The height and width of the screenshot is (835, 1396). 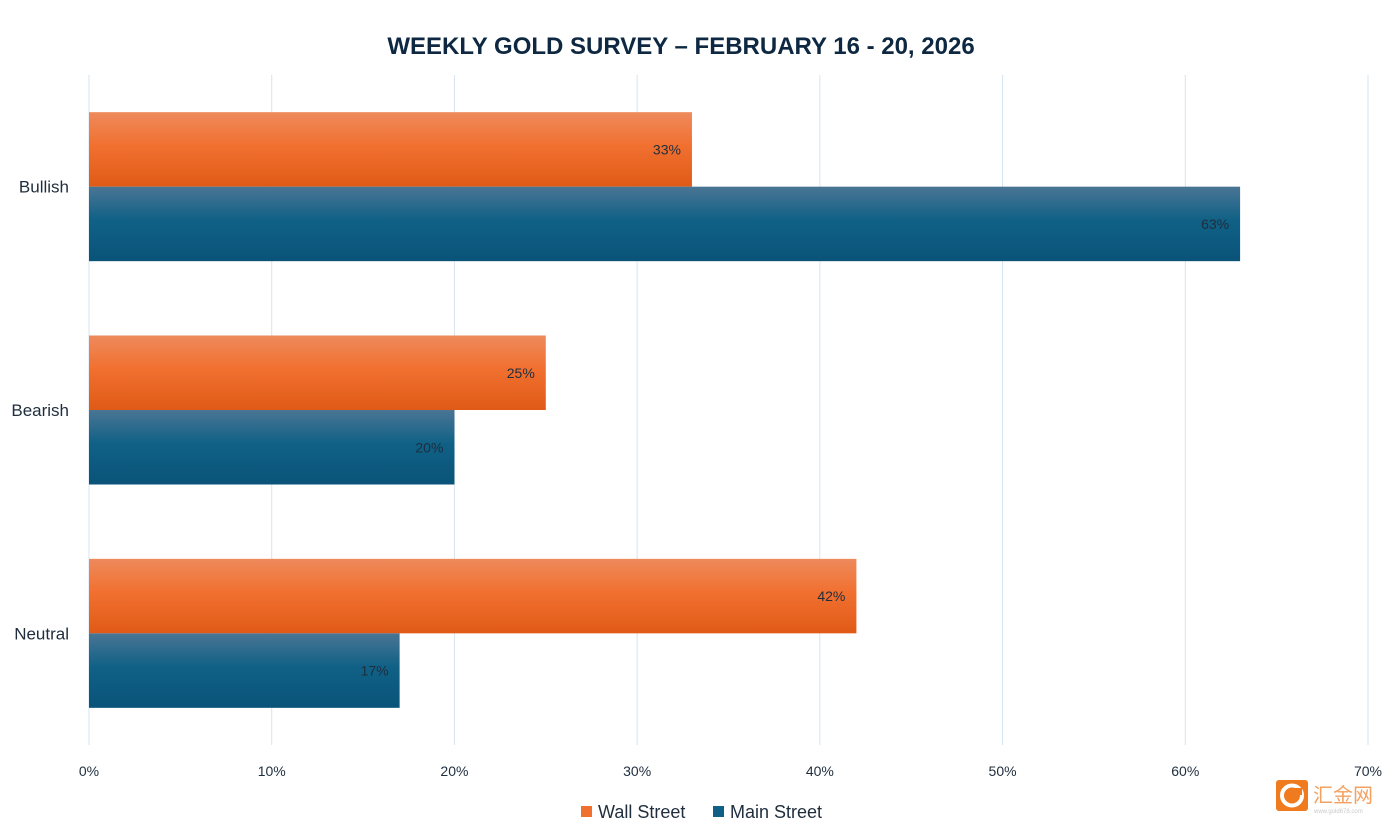 What do you see at coordinates (1338, 812) in the screenshot?
I see `svg-text: www.gold678.com` at bounding box center [1338, 812].